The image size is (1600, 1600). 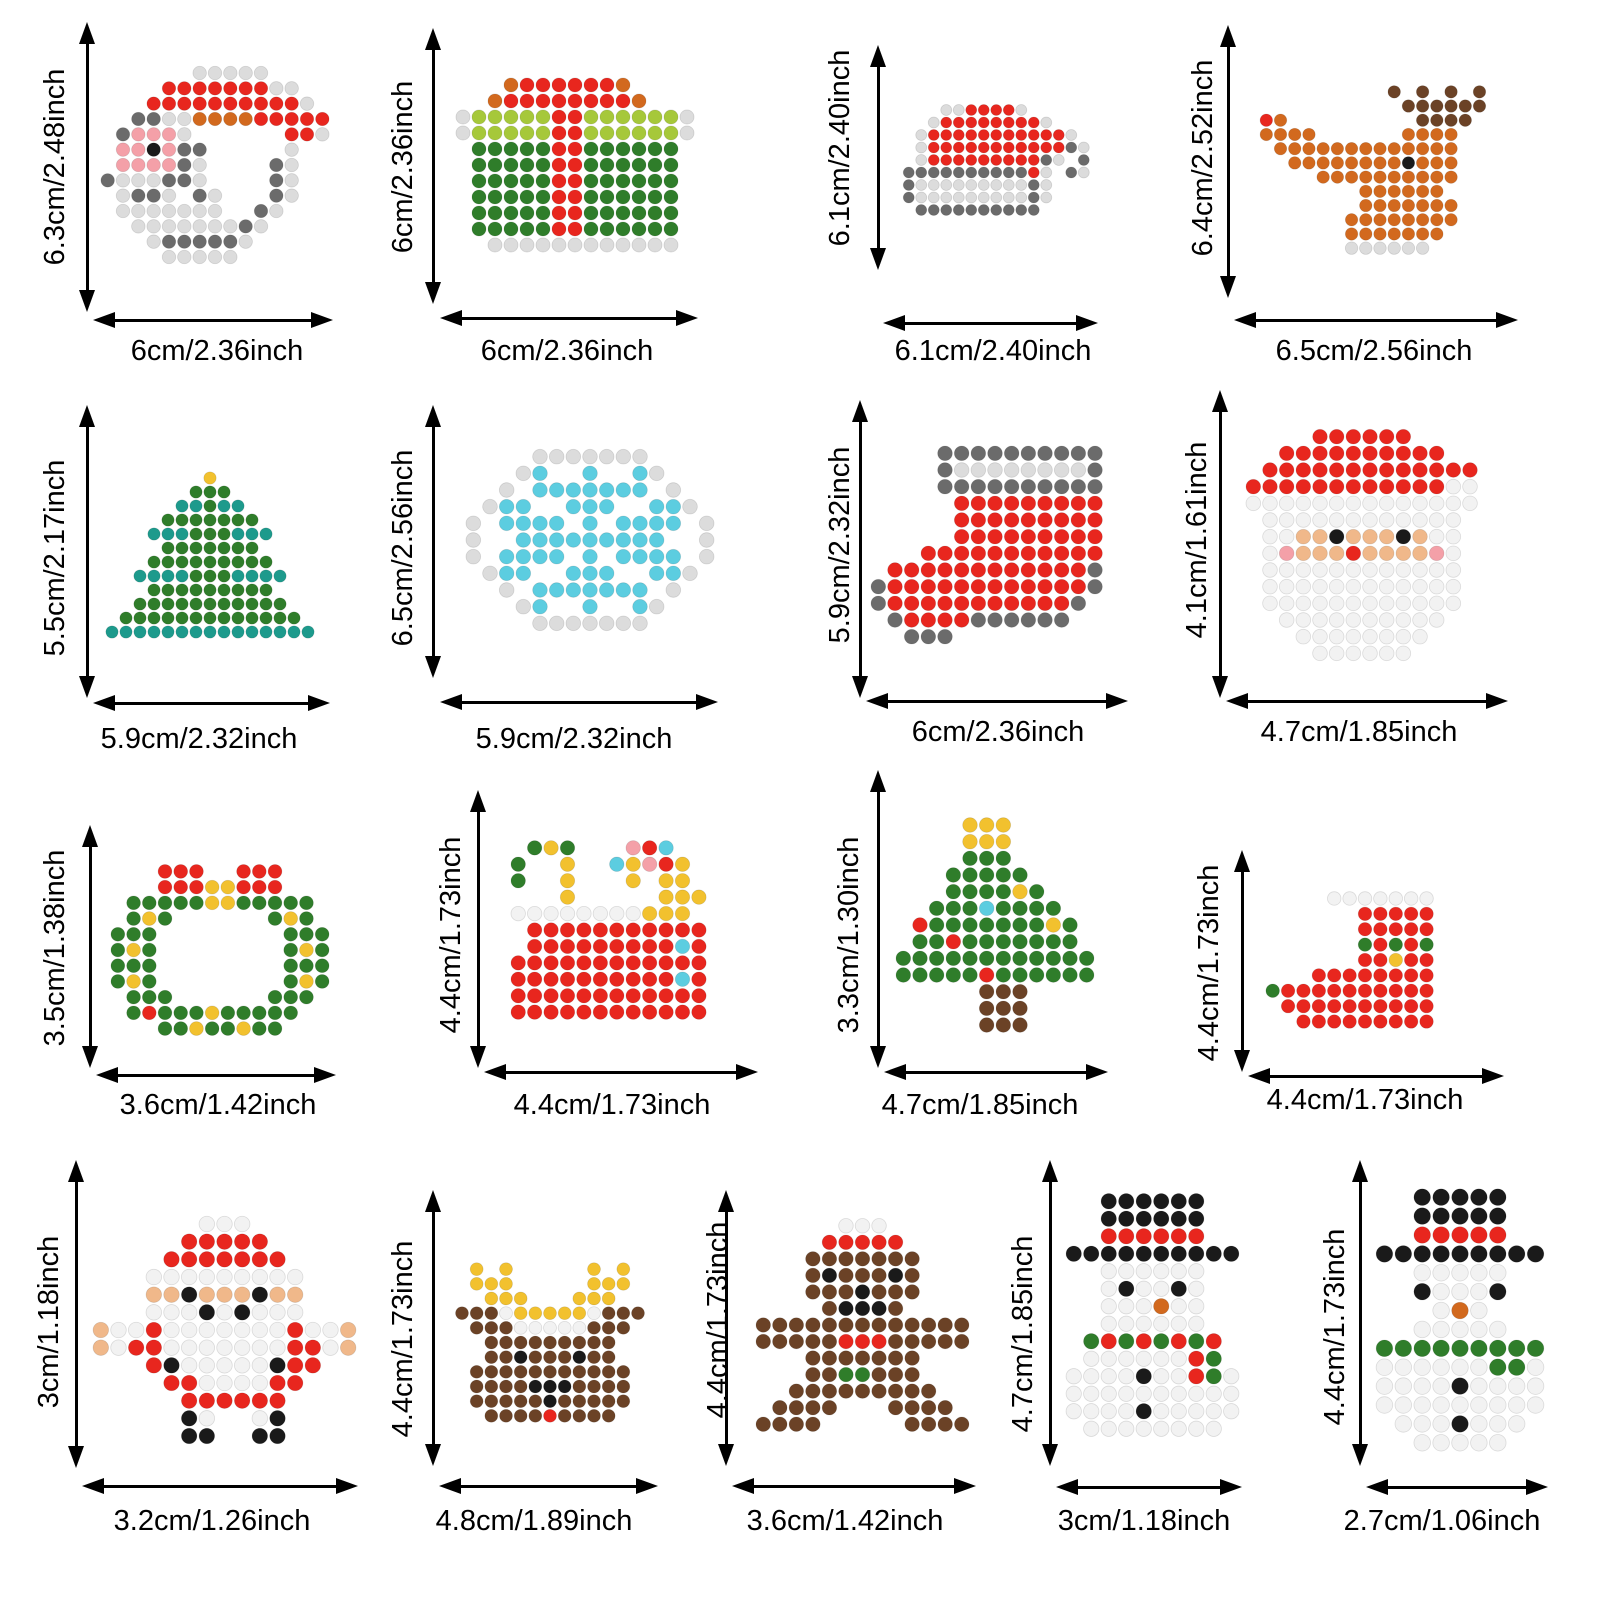 What do you see at coordinates (608, 930) in the screenshot?
I see `sack-icon` at bounding box center [608, 930].